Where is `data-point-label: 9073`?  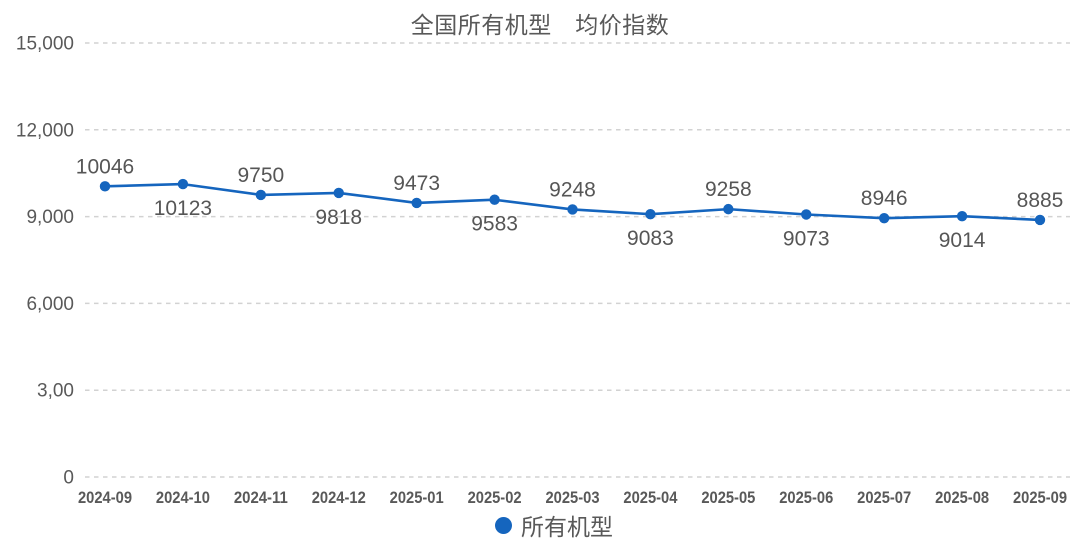
data-point-label: 9073 is located at coordinates (806, 238).